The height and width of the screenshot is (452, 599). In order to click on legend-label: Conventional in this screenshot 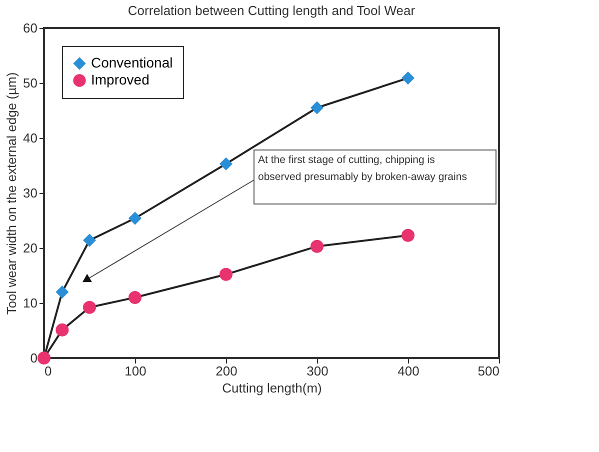, I will do `click(132, 62)`.